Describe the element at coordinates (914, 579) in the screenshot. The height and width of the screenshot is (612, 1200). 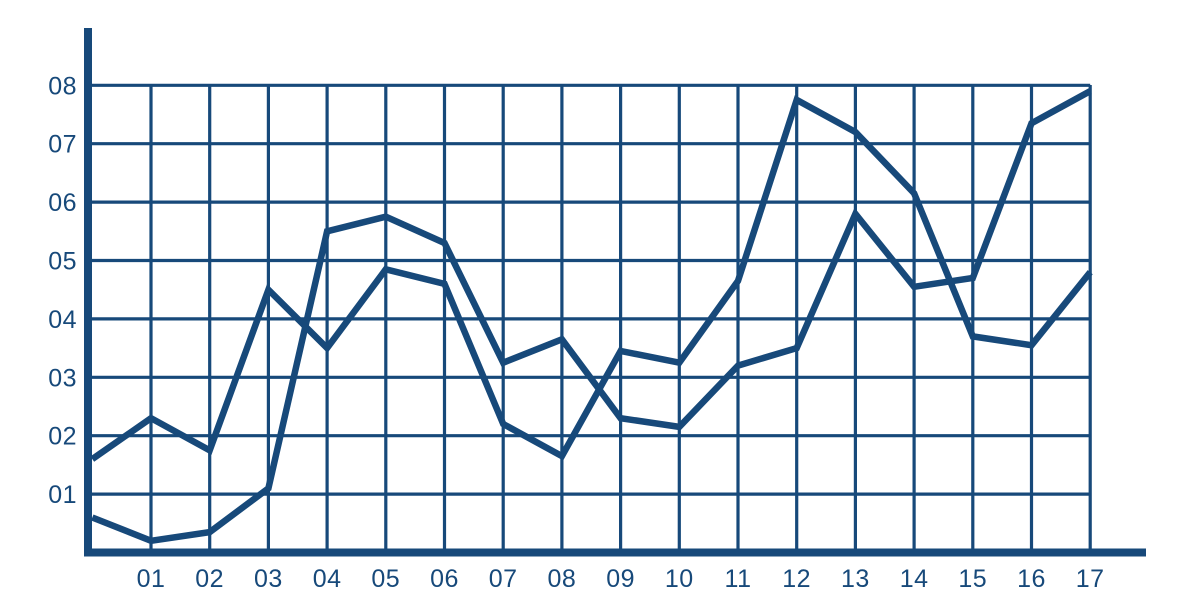
I see `x-tick-label: 14` at that location.